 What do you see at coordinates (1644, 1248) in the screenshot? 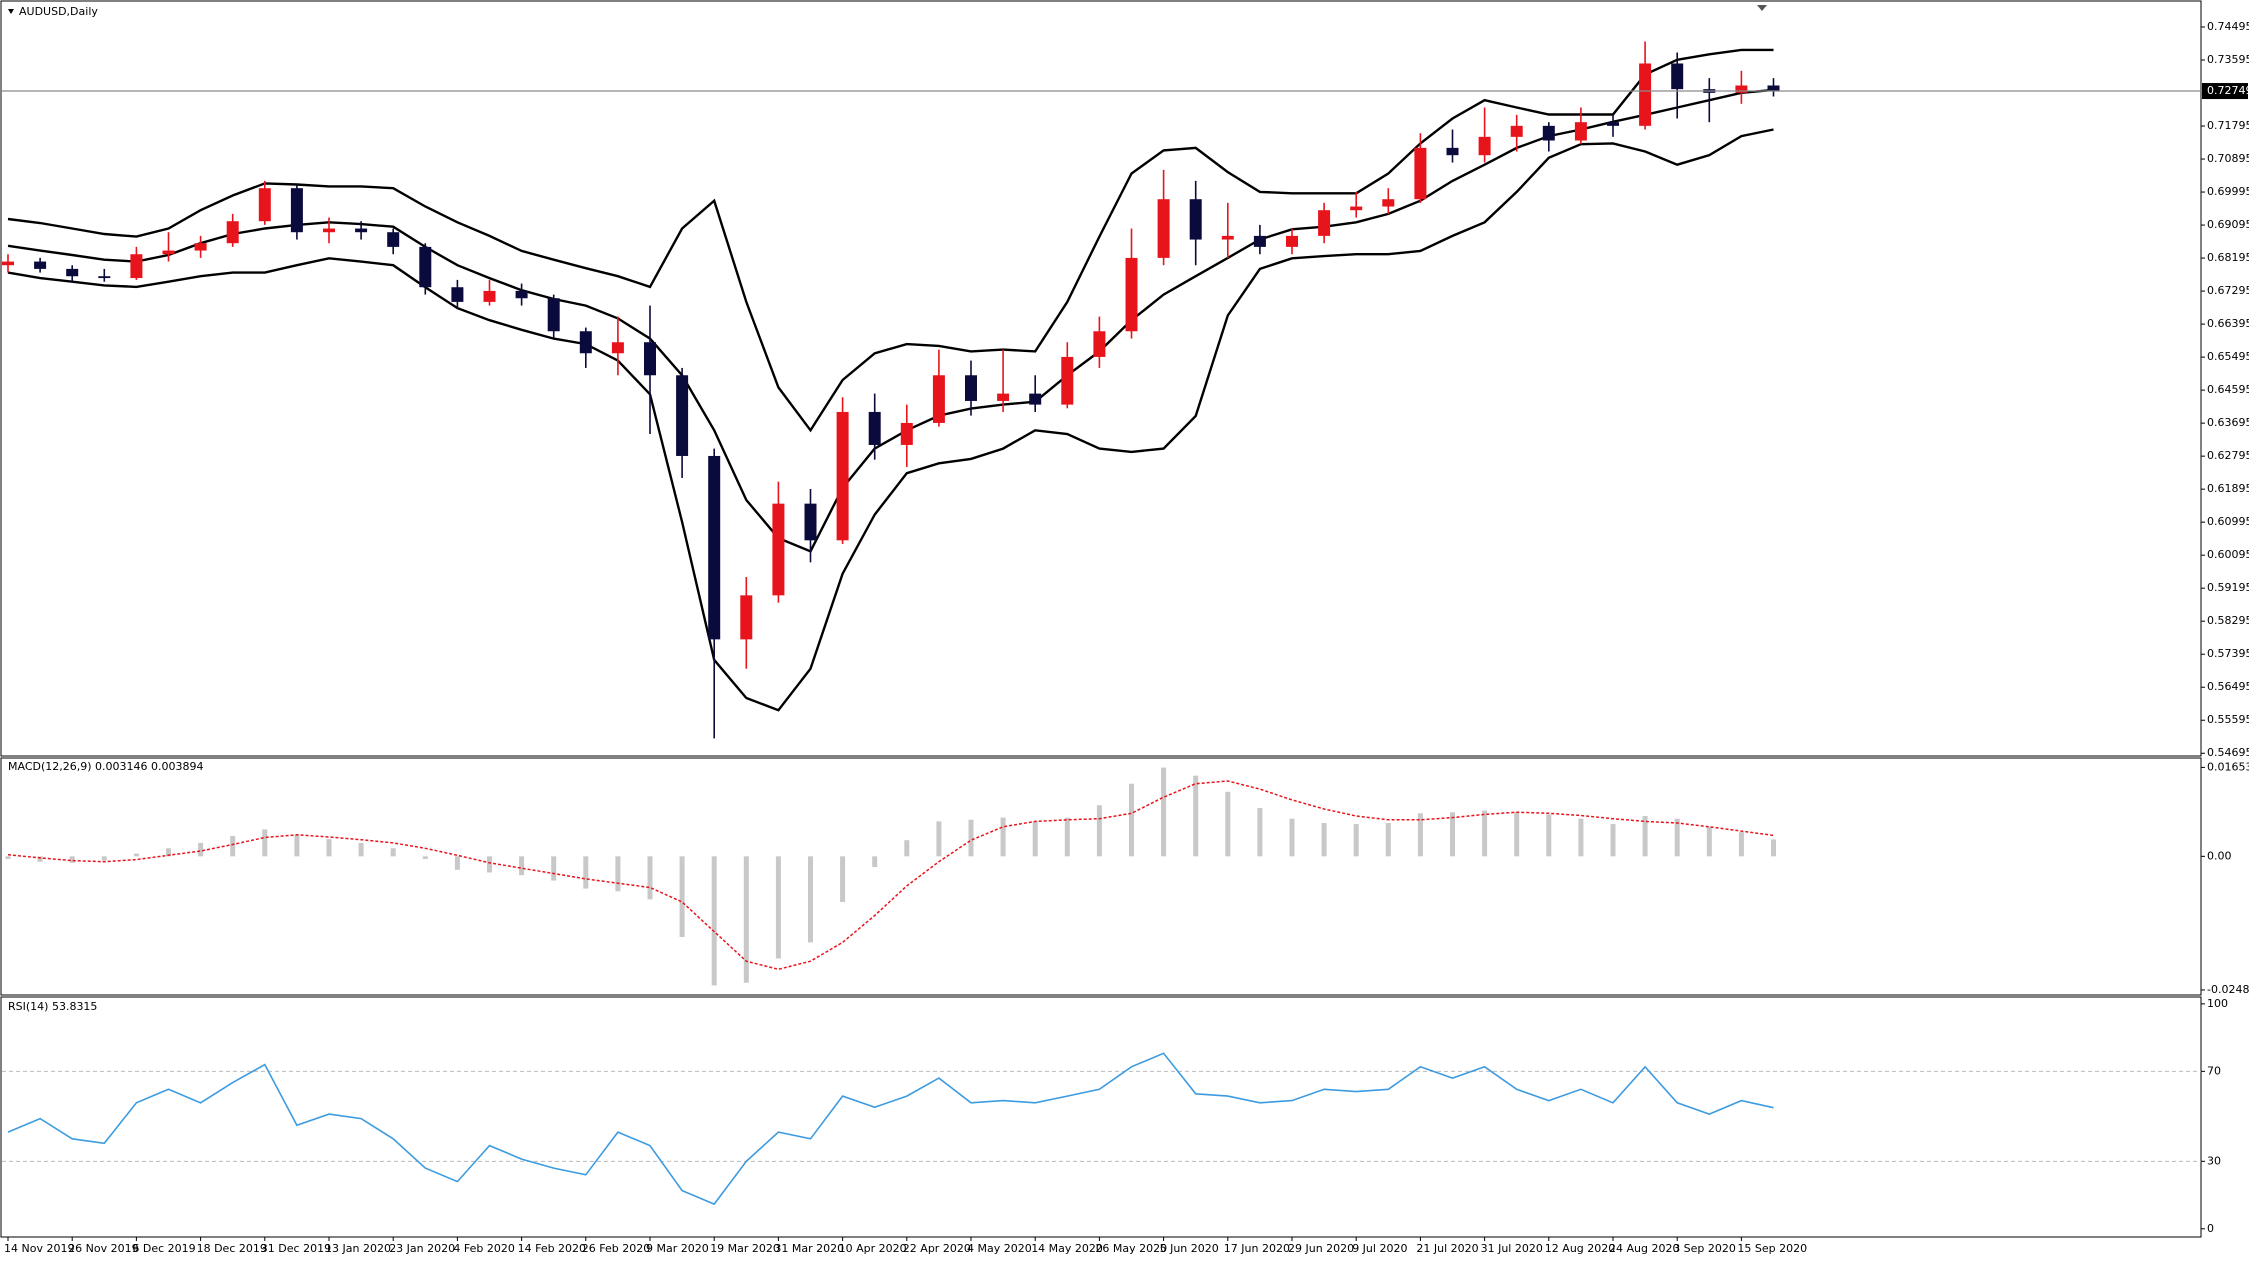
I see `x-tick-label: 24 Aug 2020` at bounding box center [1644, 1248].